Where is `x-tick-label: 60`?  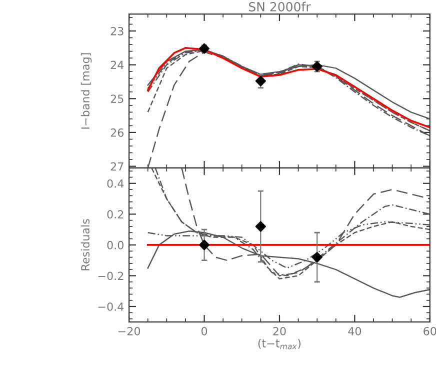 x-tick-label: 60 is located at coordinates (430, 331).